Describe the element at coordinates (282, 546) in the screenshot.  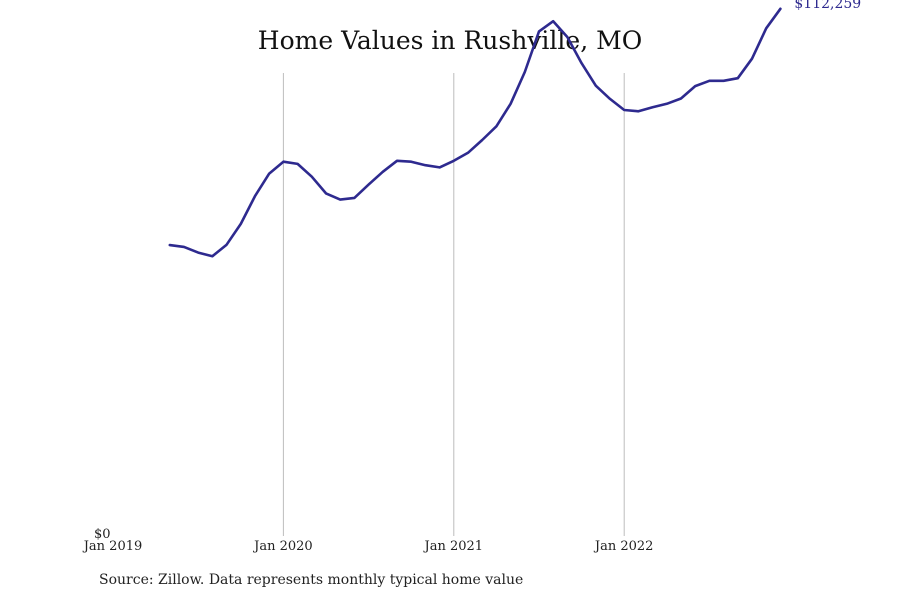
I see `x-tick-label-1: Jan 2020` at that location.